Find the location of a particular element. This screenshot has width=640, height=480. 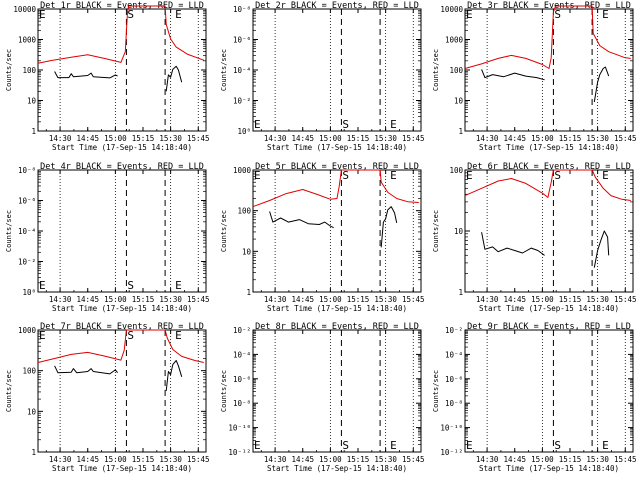

panel-title: Det 4r BLACK = Events, RED = LLD is located at coordinates (122, 167).